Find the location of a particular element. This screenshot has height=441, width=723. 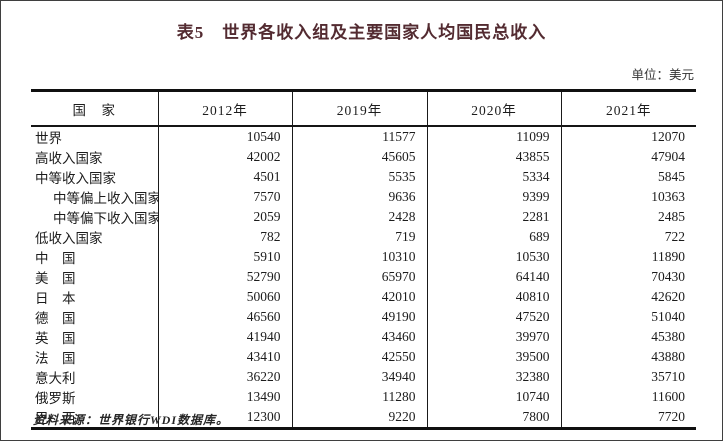

value-cell: 9399 is located at coordinates (493, 197).